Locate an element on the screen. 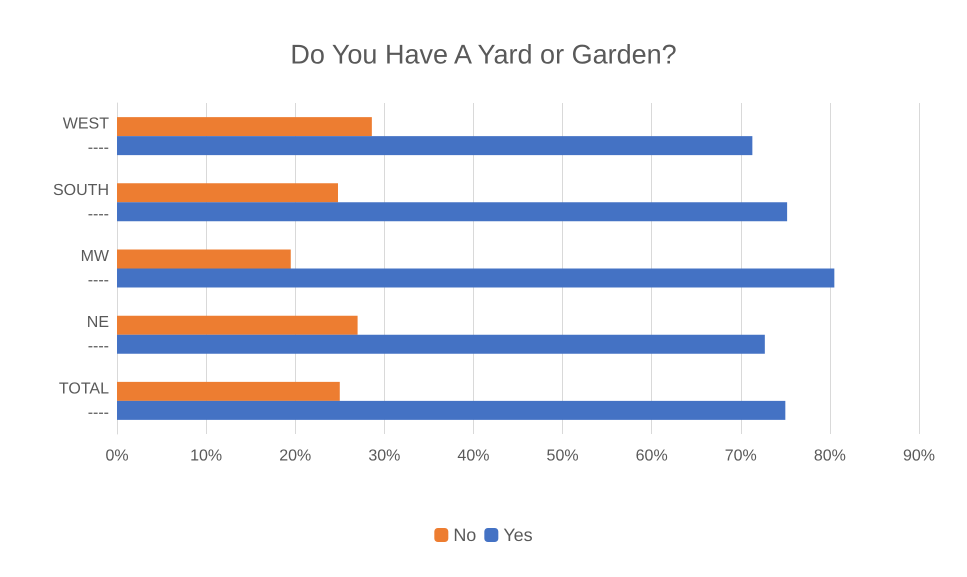 The height and width of the screenshot is (577, 967). y-tick-label: WEST ---- is located at coordinates (86, 136).